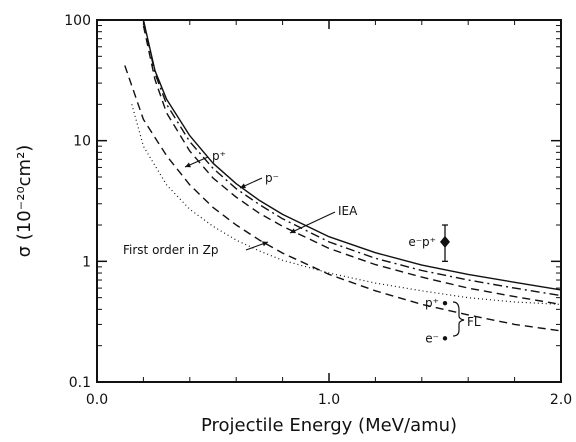 The width and height of the screenshot is (576, 442). What do you see at coordinates (272, 178) in the screenshot?
I see `annotation-label: p⁻` at bounding box center [272, 178].